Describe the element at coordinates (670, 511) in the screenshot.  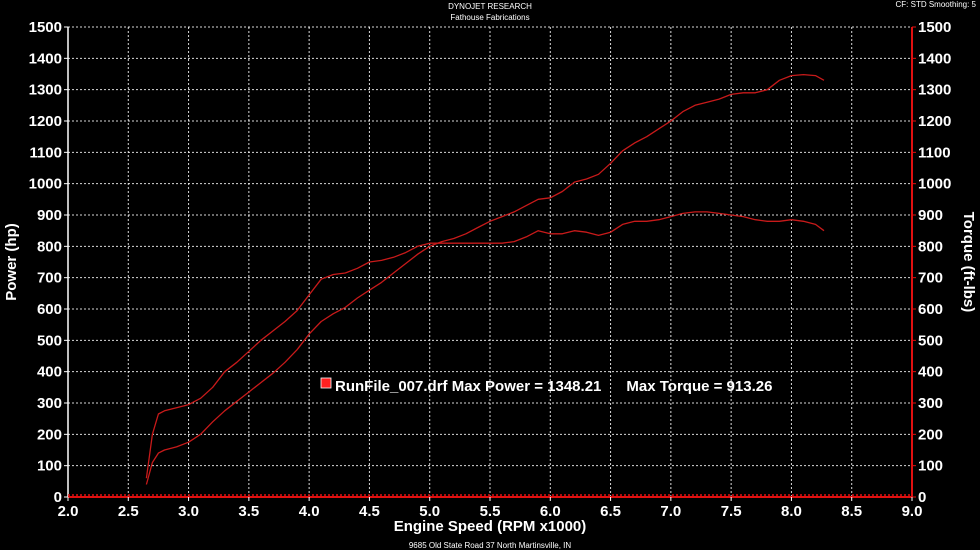
I see `x-tick-label: 7.0` at that location.